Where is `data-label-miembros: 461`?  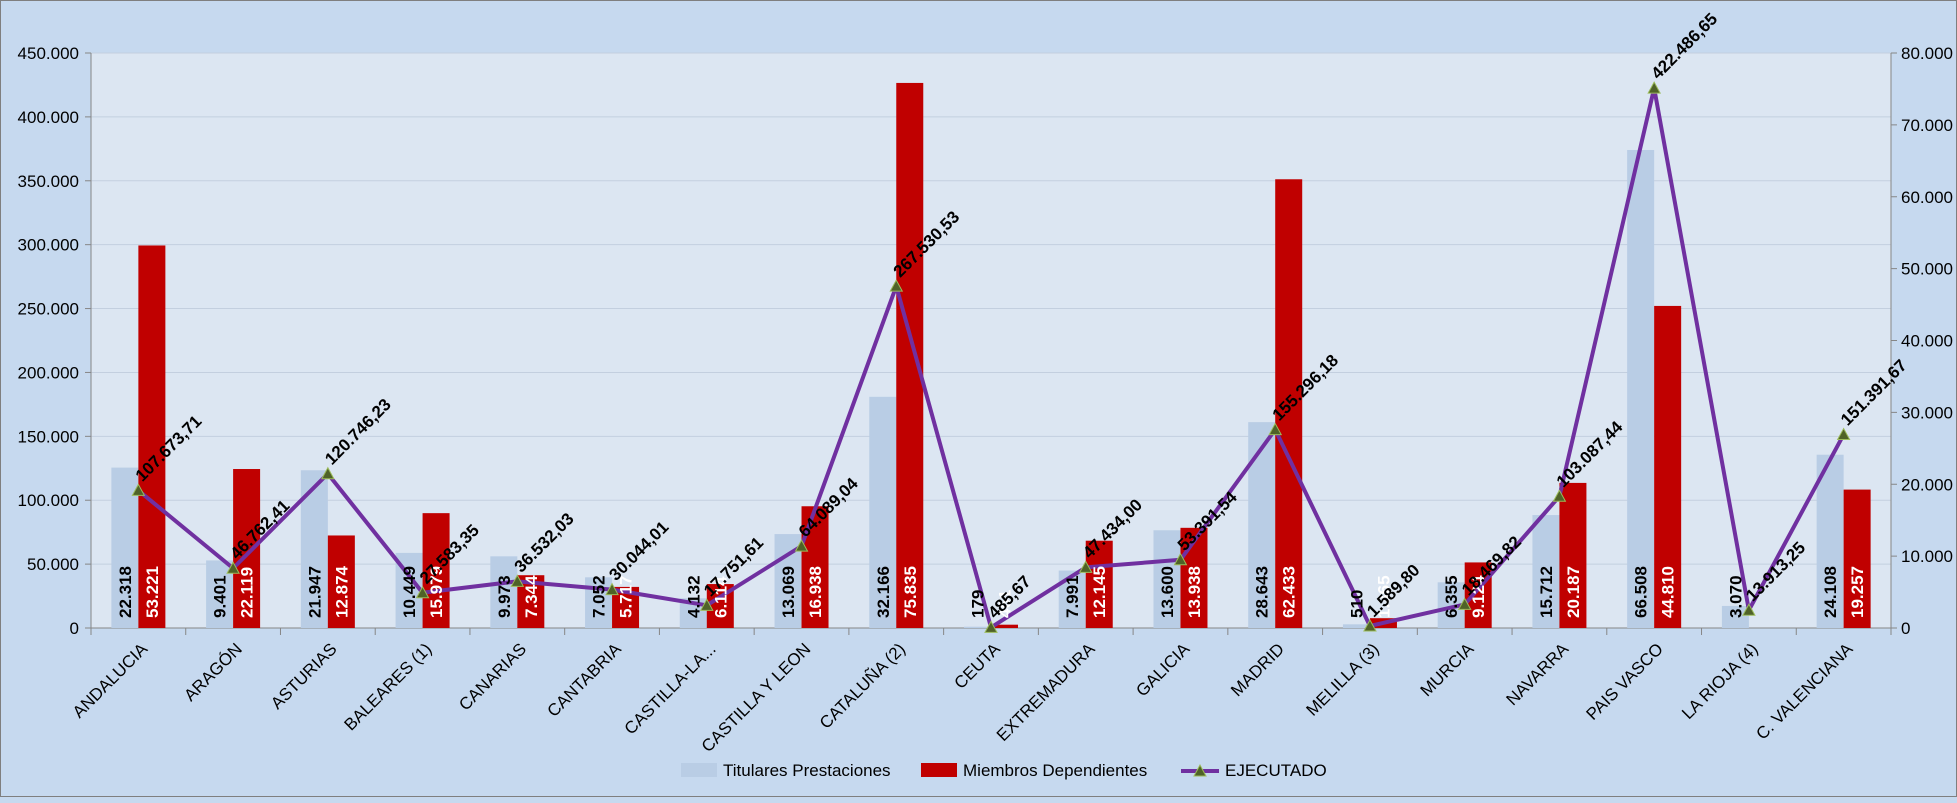
data-label-miembros: 461 is located at coordinates (1005, 604).